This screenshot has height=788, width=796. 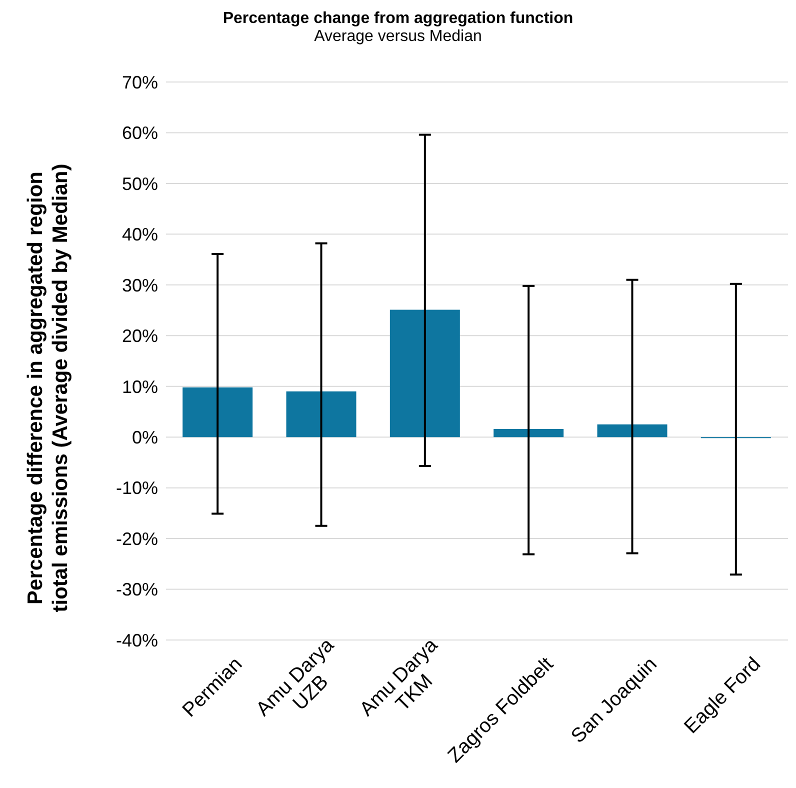 I want to click on y-axis-title: Percentage difference in aggregated region tiotal emissions (Average divided by Median), so click(x=48, y=388).